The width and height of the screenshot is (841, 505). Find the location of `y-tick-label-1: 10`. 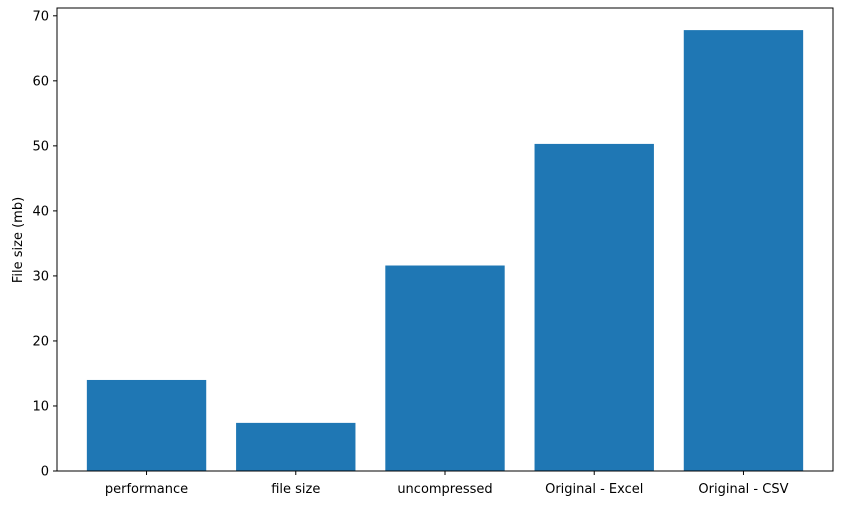

y-tick-label-1: 10 is located at coordinates (40, 406).